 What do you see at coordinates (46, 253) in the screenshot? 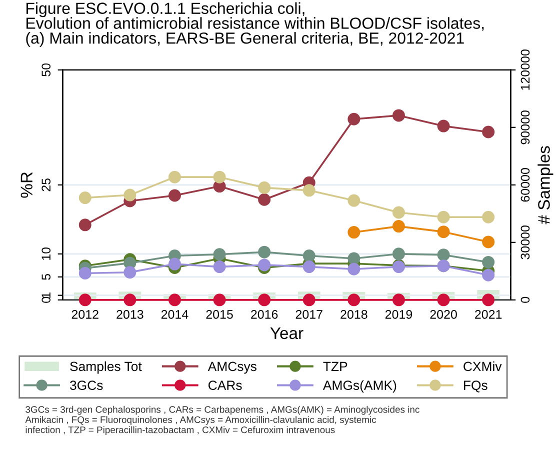
I see `y-tick-label: 10` at bounding box center [46, 253].